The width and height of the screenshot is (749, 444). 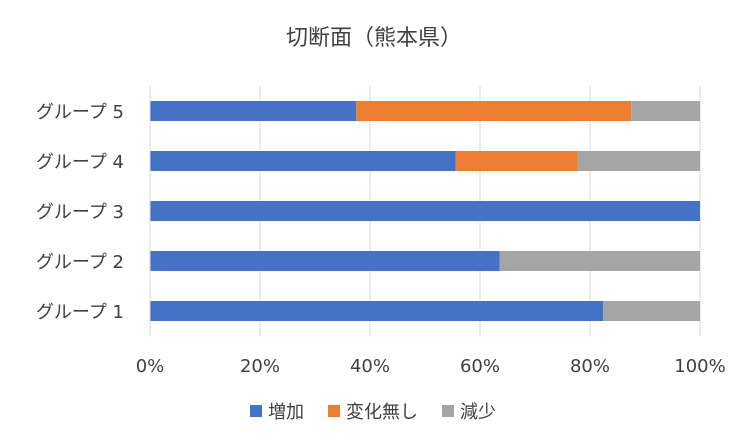 What do you see at coordinates (699, 366) in the screenshot?
I see `x-tick-label: 100%` at bounding box center [699, 366].